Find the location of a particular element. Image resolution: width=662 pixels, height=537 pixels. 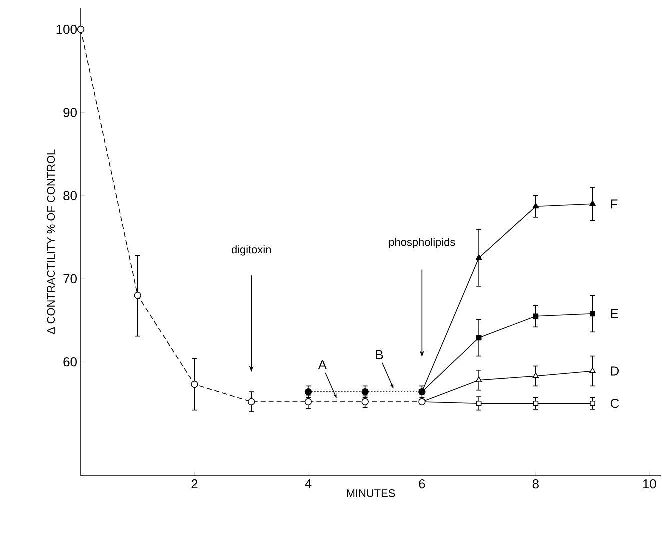

x-tick-label: 6 is located at coordinates (422, 484).